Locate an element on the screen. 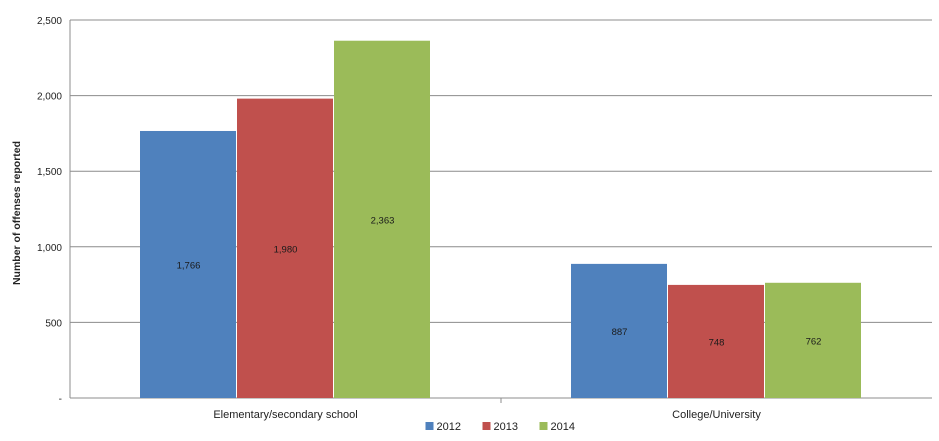 The image size is (939, 441). y-tick-label: 2,500 is located at coordinates (49, 21).